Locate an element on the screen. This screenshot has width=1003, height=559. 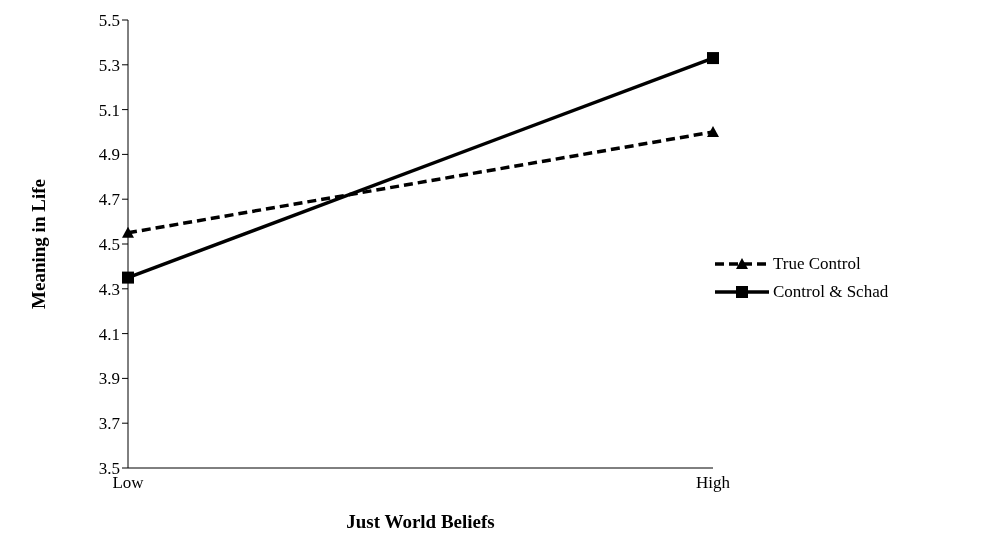
x-tick-label: High is located at coordinates (713, 483).